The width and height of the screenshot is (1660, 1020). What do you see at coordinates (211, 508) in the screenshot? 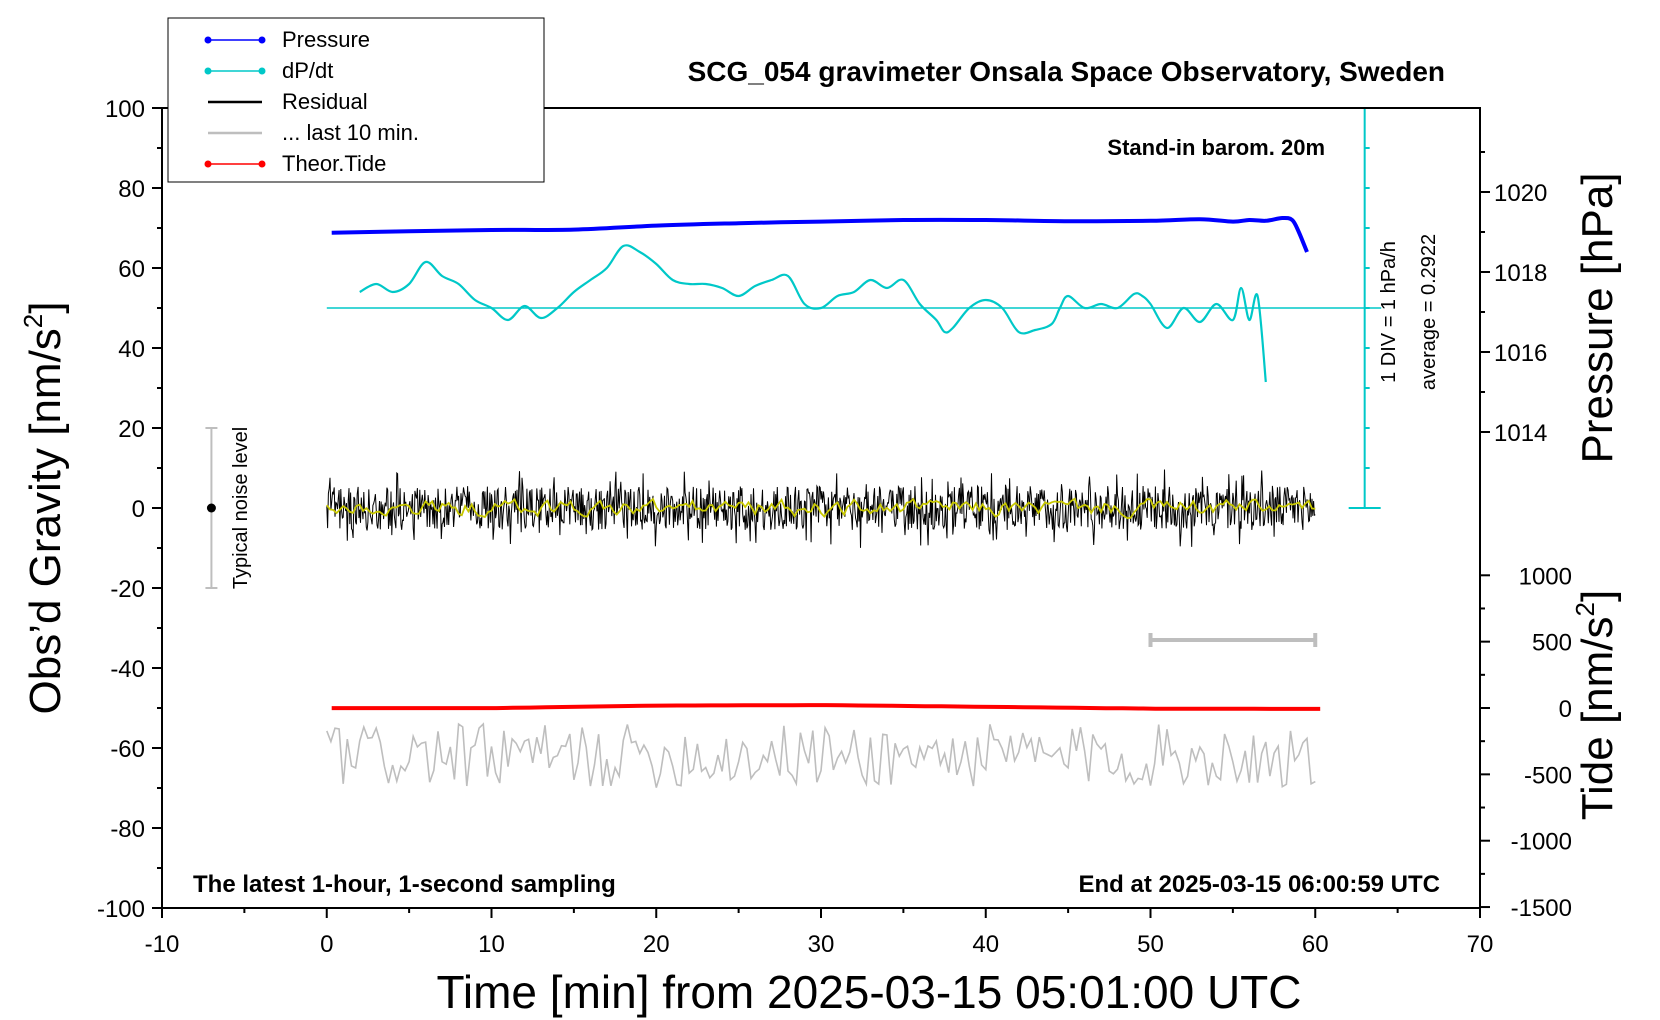
I see `noise-level-center-dot` at bounding box center [211, 508].